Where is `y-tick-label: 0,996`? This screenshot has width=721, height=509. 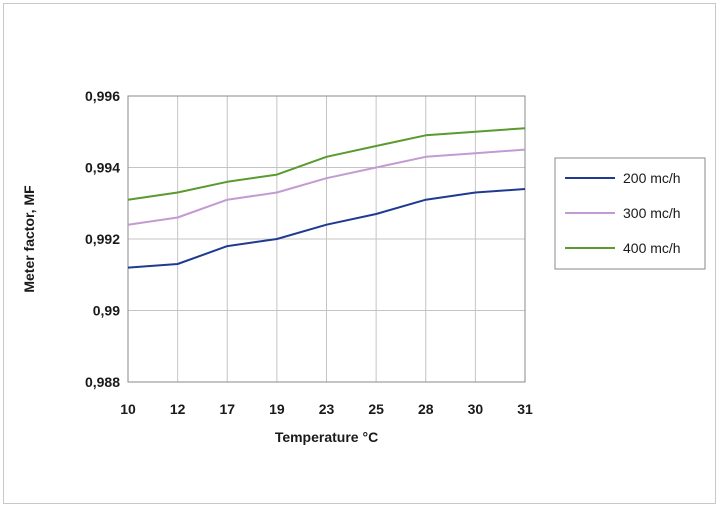 y-tick-label: 0,996 is located at coordinates (102, 96).